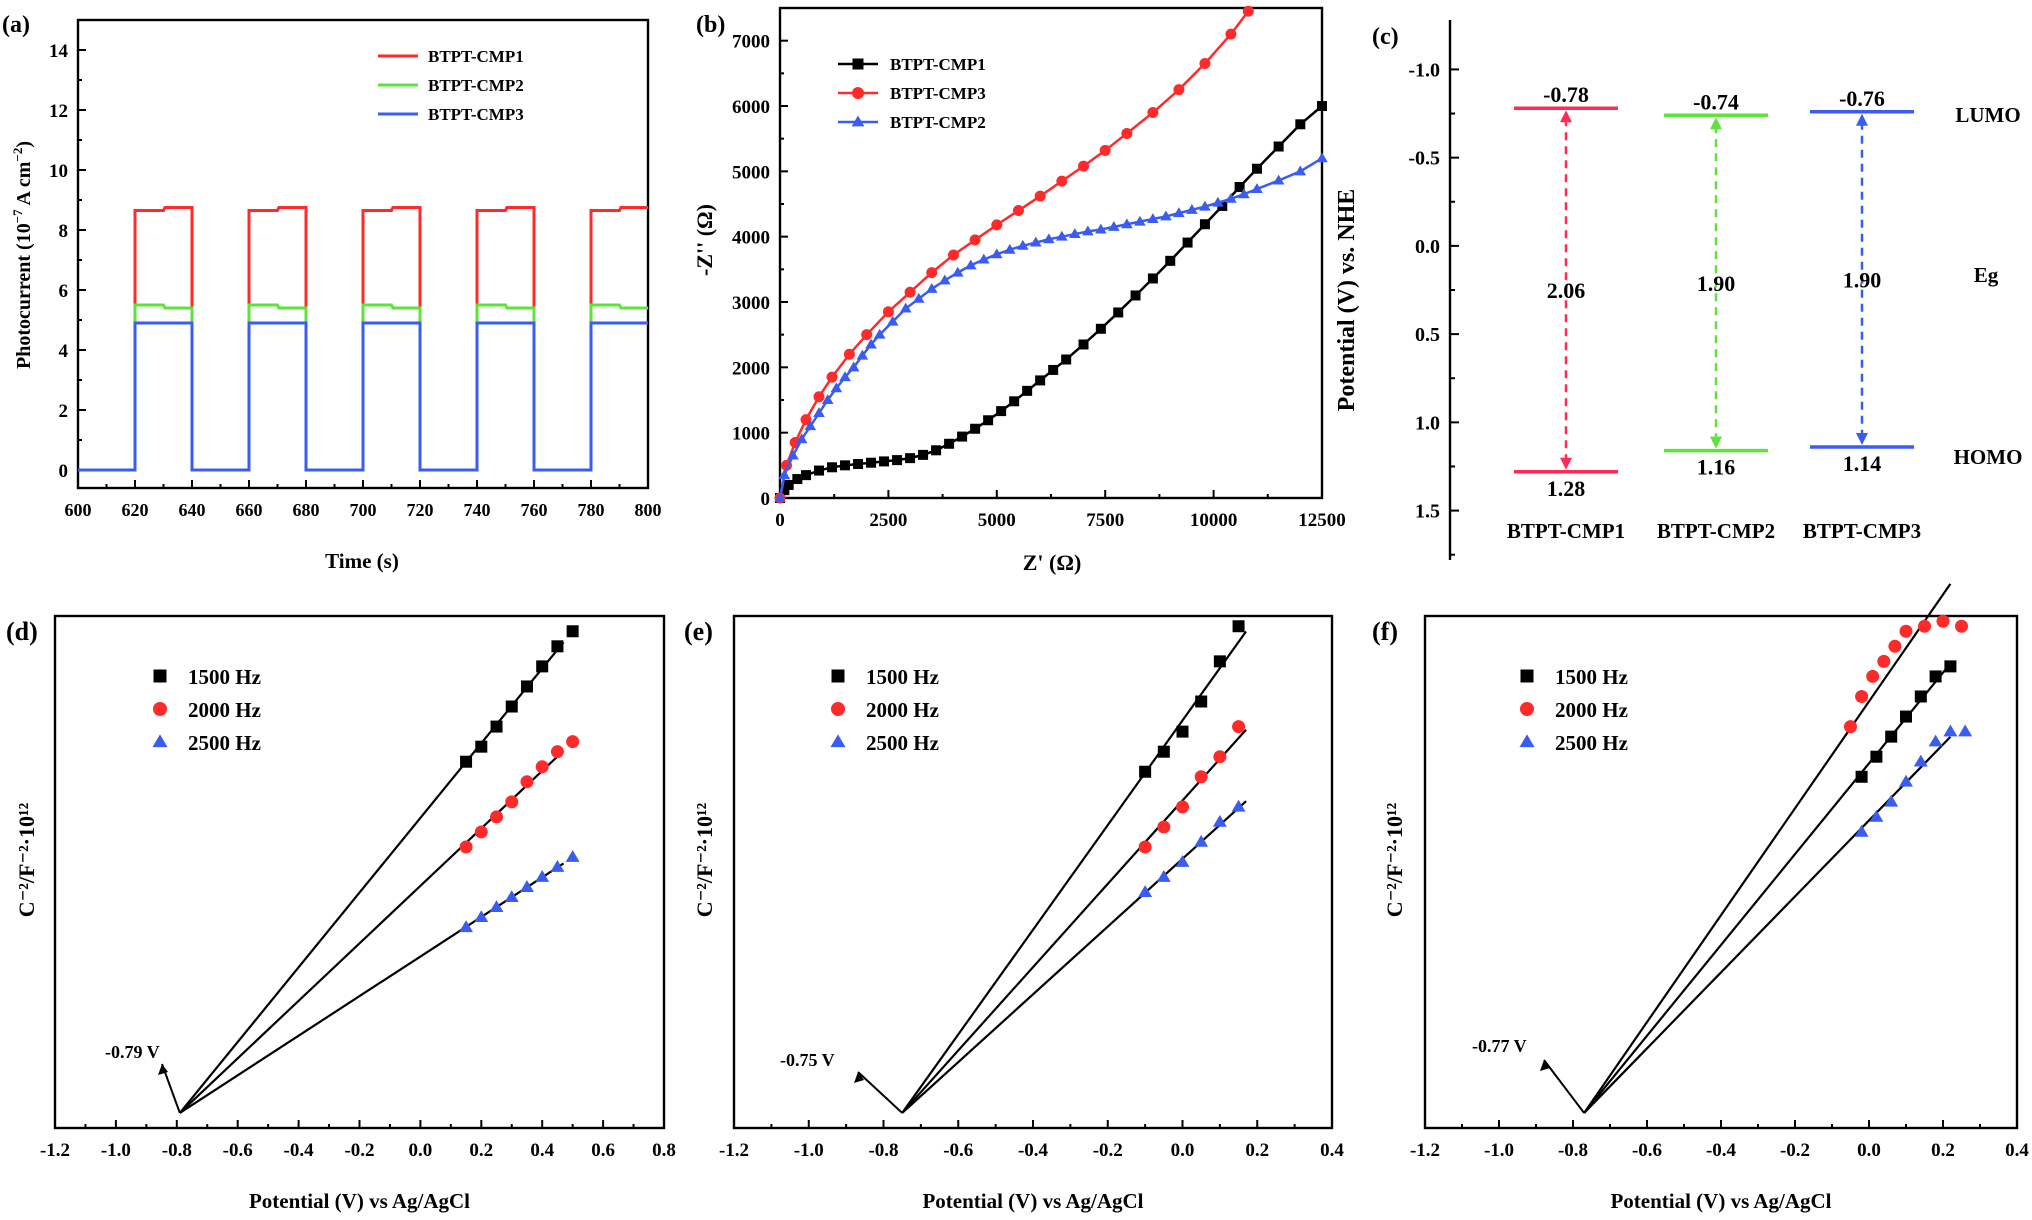 The width and height of the screenshot is (2032, 1220). I want to click on x-tick-label: 740, so click(477, 510).